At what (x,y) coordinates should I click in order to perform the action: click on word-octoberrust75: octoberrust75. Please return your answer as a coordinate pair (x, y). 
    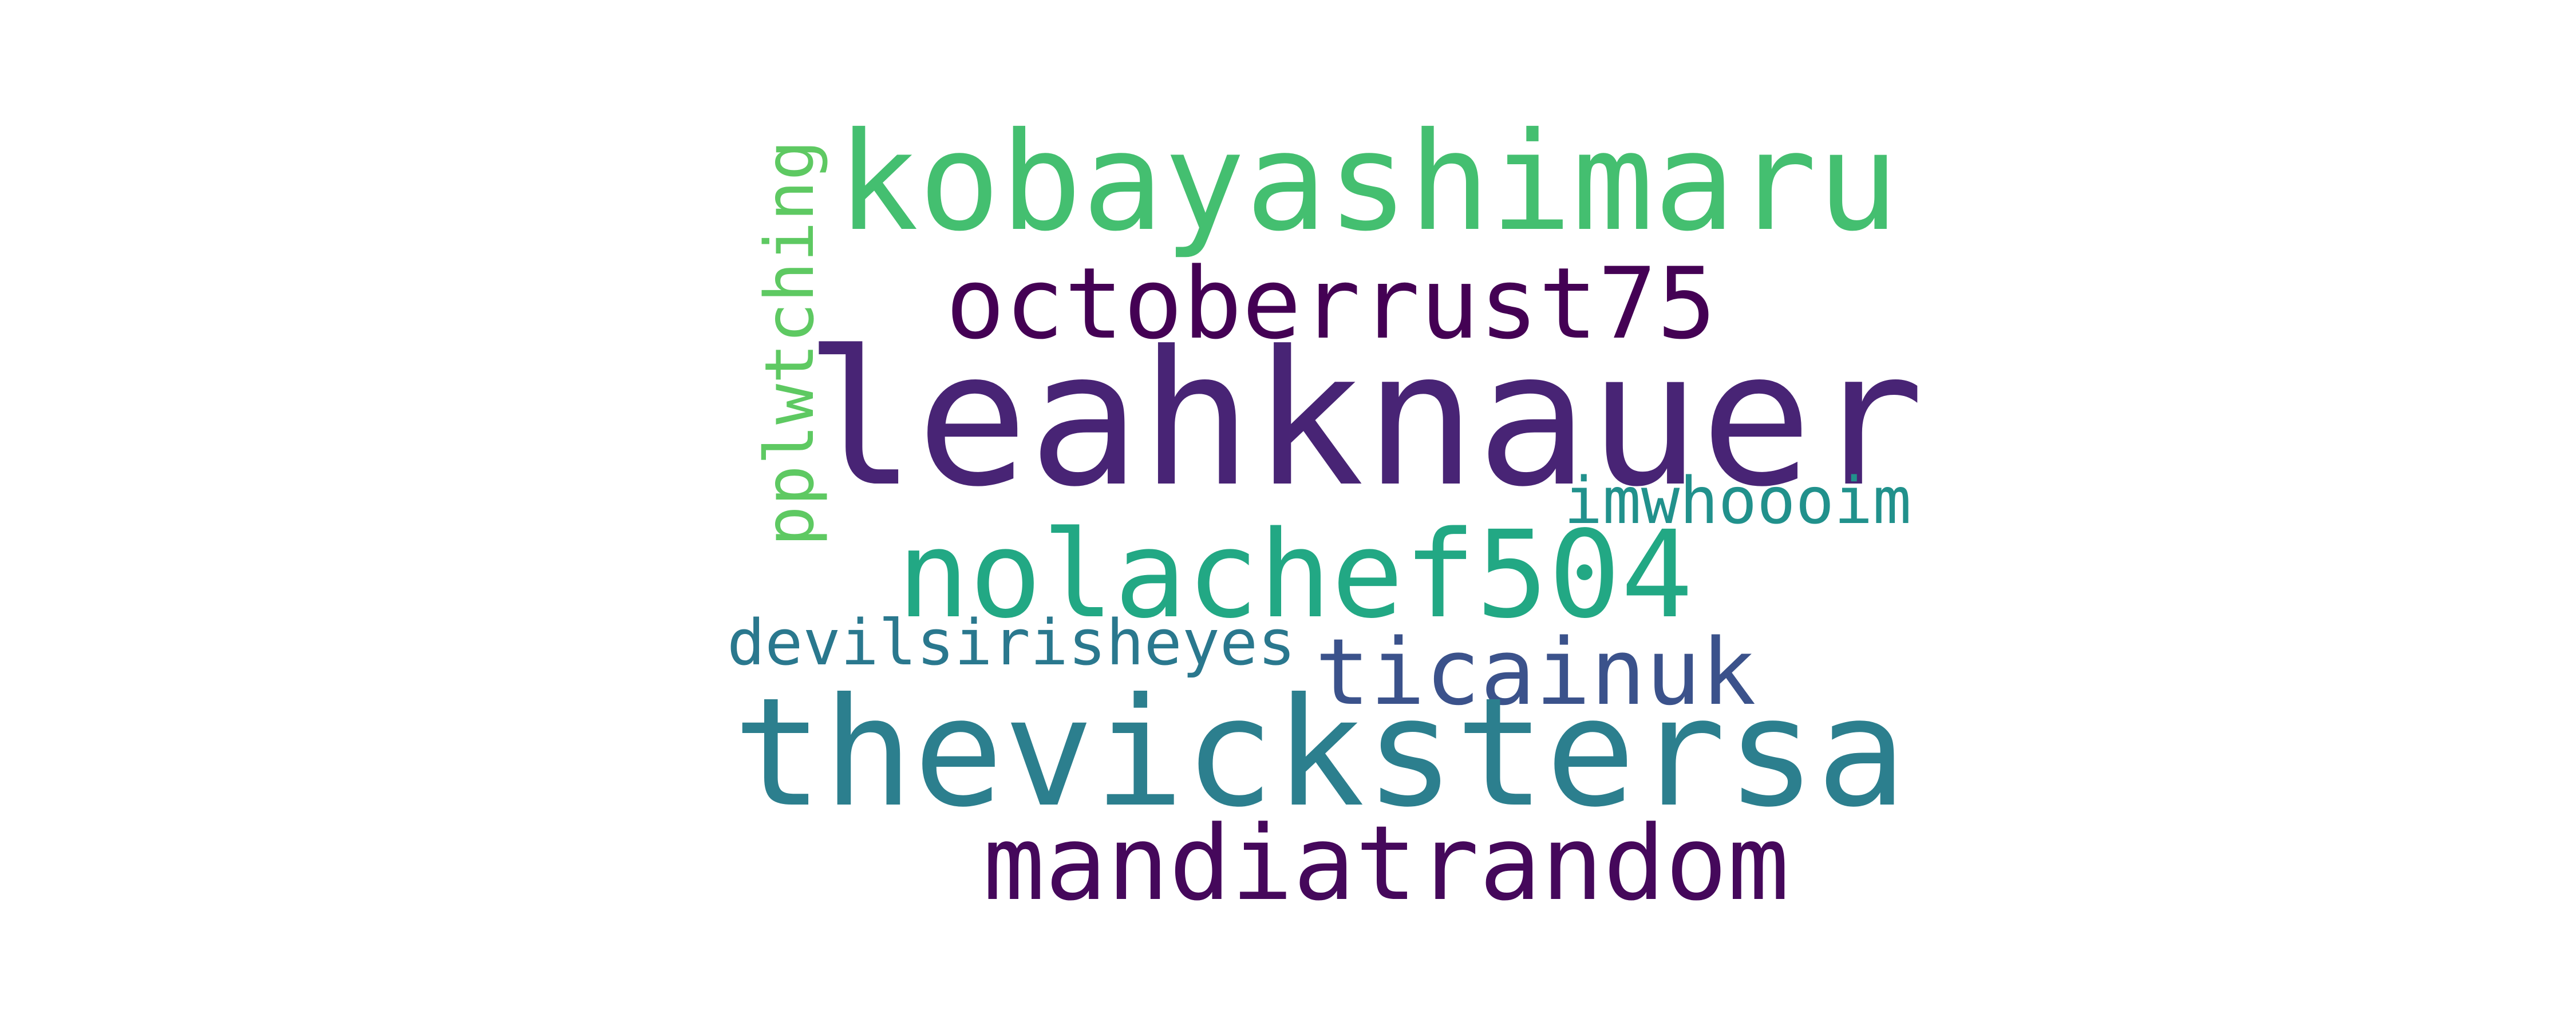
    Looking at the image, I should click on (1331, 303).